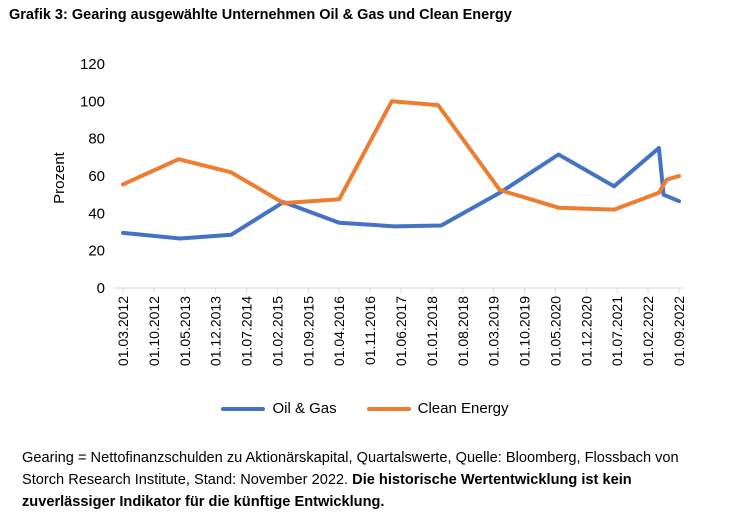 The width and height of the screenshot is (730, 529). I want to click on legend-label-clean-energy: Clean Energy, so click(463, 408).